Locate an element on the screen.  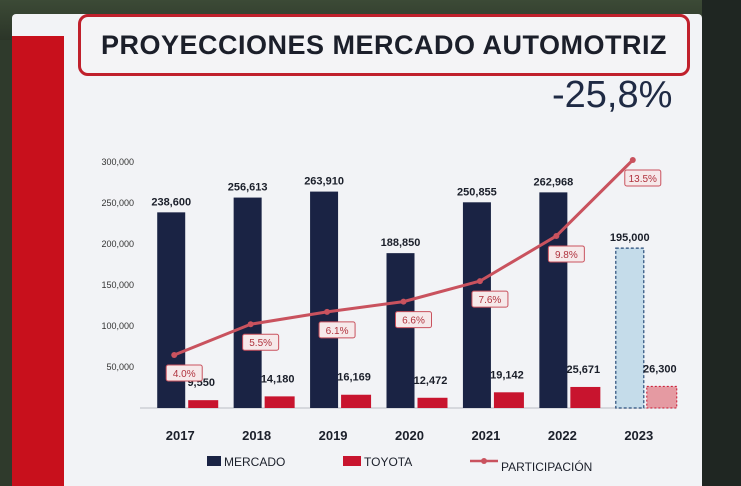
data-label-toyota-2022: 25,671 is located at coordinates (584, 370).